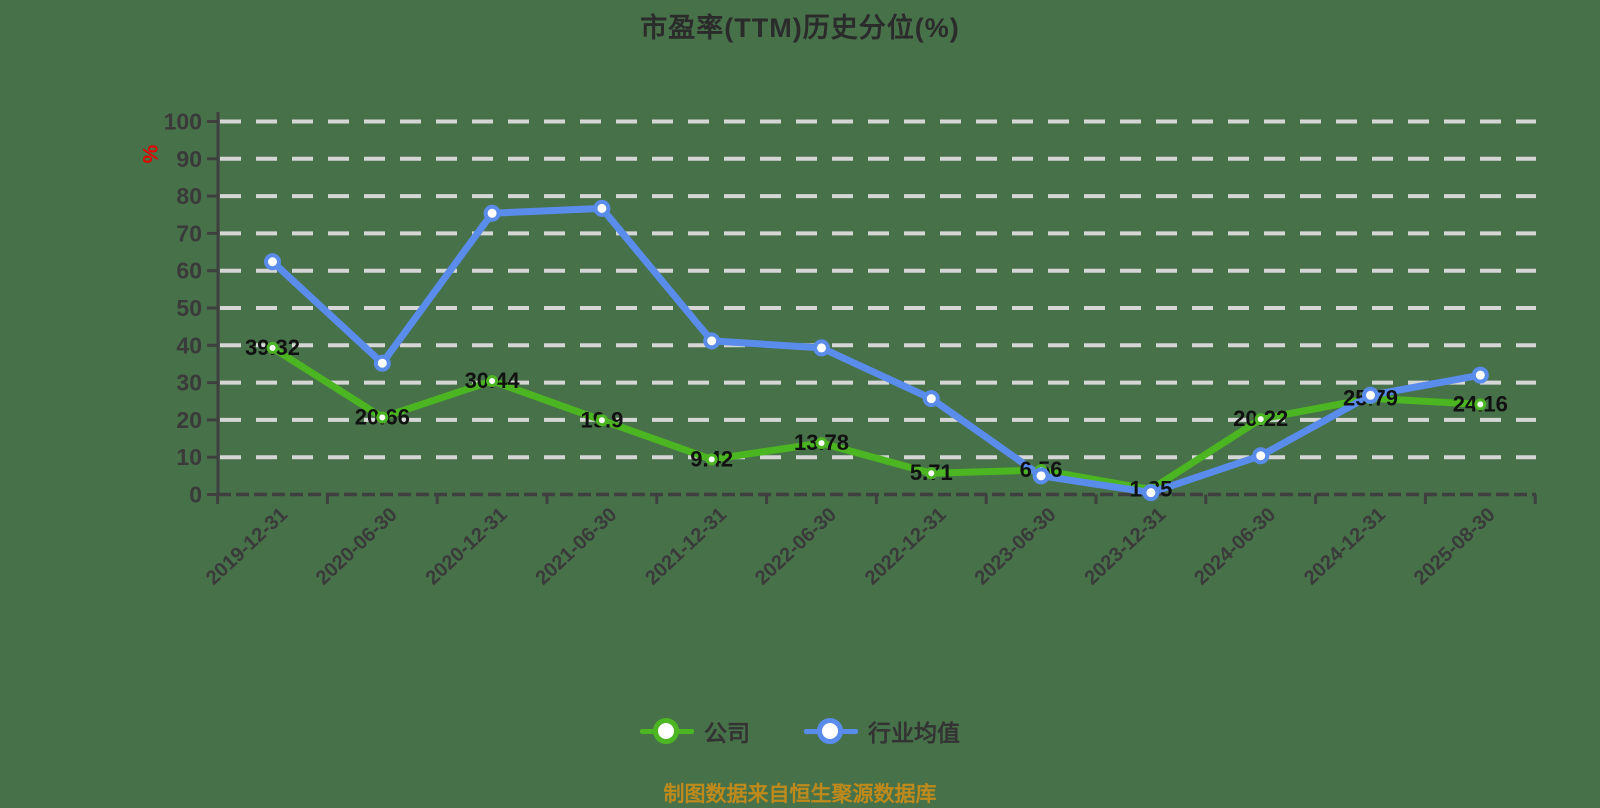  What do you see at coordinates (1345, 547) in the screenshot?
I see `x-tick-label: 2024-12-31` at bounding box center [1345, 547].